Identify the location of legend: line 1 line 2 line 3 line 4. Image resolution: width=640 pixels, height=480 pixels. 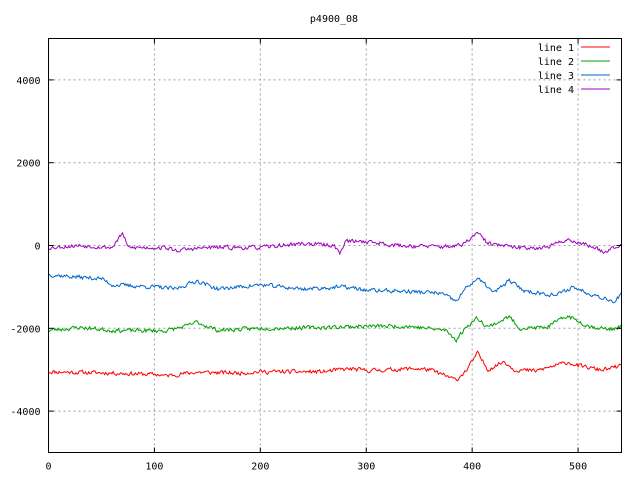
(574, 69).